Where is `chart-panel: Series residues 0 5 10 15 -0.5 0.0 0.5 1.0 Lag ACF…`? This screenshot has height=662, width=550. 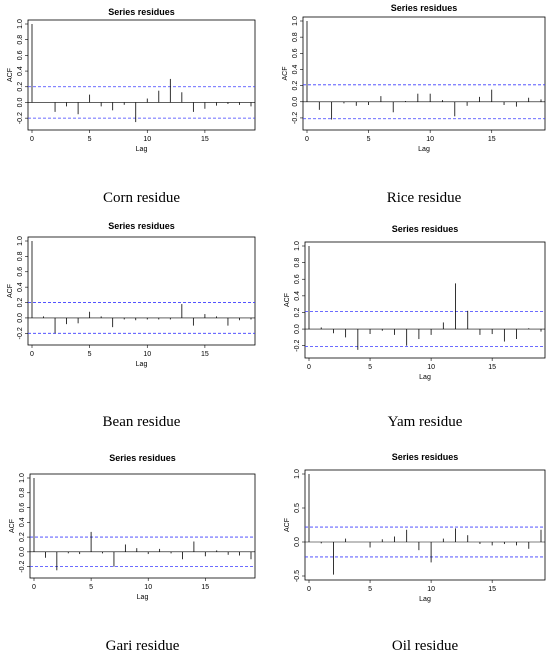
chart-panel: Series residues 0 5 10 15 -0.5 0.0 0.5 1.0 Lag ACF… is located at coordinates (415, 553).